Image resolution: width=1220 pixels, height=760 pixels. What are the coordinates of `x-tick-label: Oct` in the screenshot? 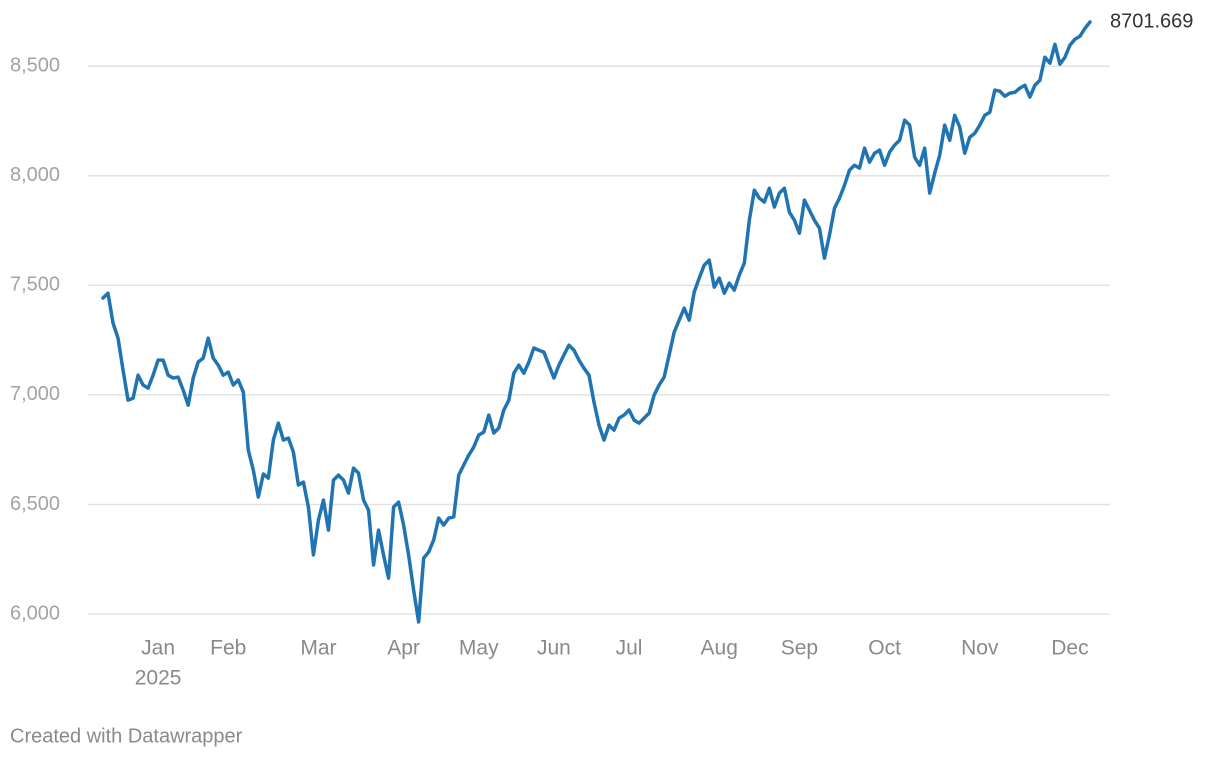 It's located at (884, 648).